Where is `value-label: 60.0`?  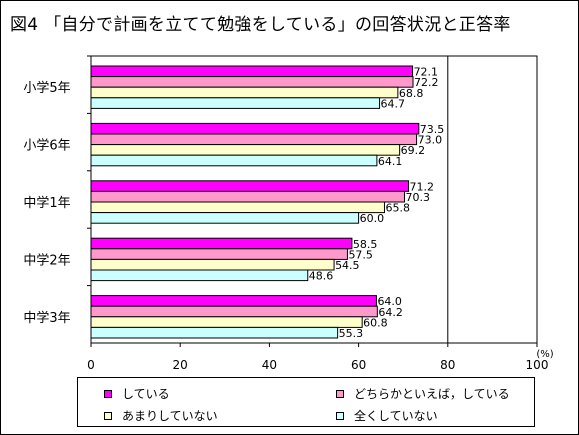 value-label: 60.0 is located at coordinates (372, 218).